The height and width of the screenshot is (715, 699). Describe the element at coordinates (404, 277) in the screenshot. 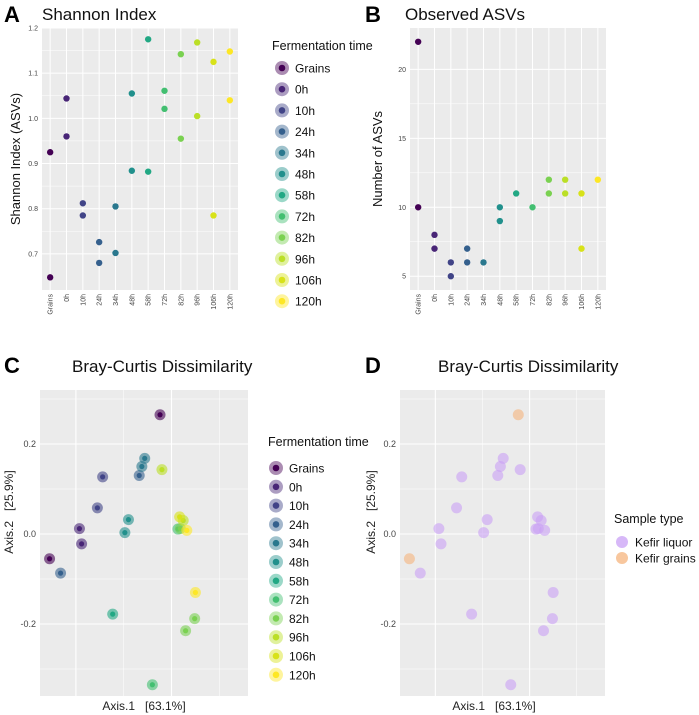

I see `y-tick-label: 5` at that location.